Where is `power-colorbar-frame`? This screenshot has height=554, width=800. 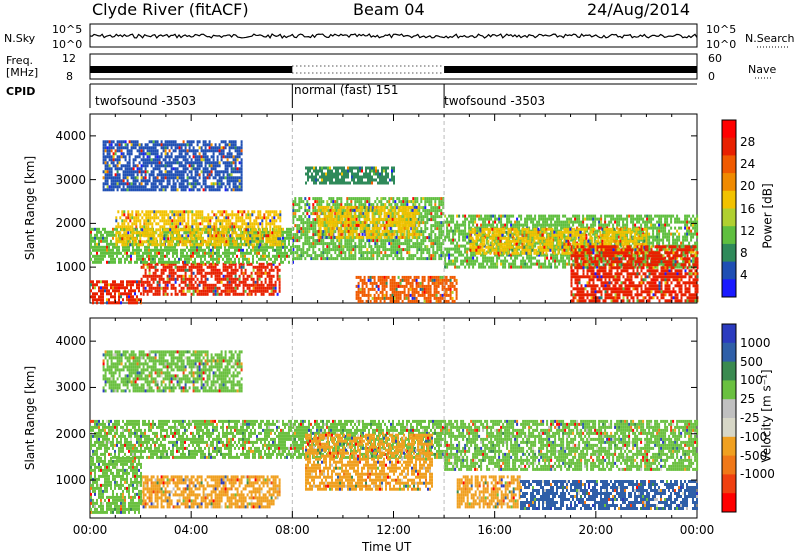
power-colorbar-frame is located at coordinates (729, 208).